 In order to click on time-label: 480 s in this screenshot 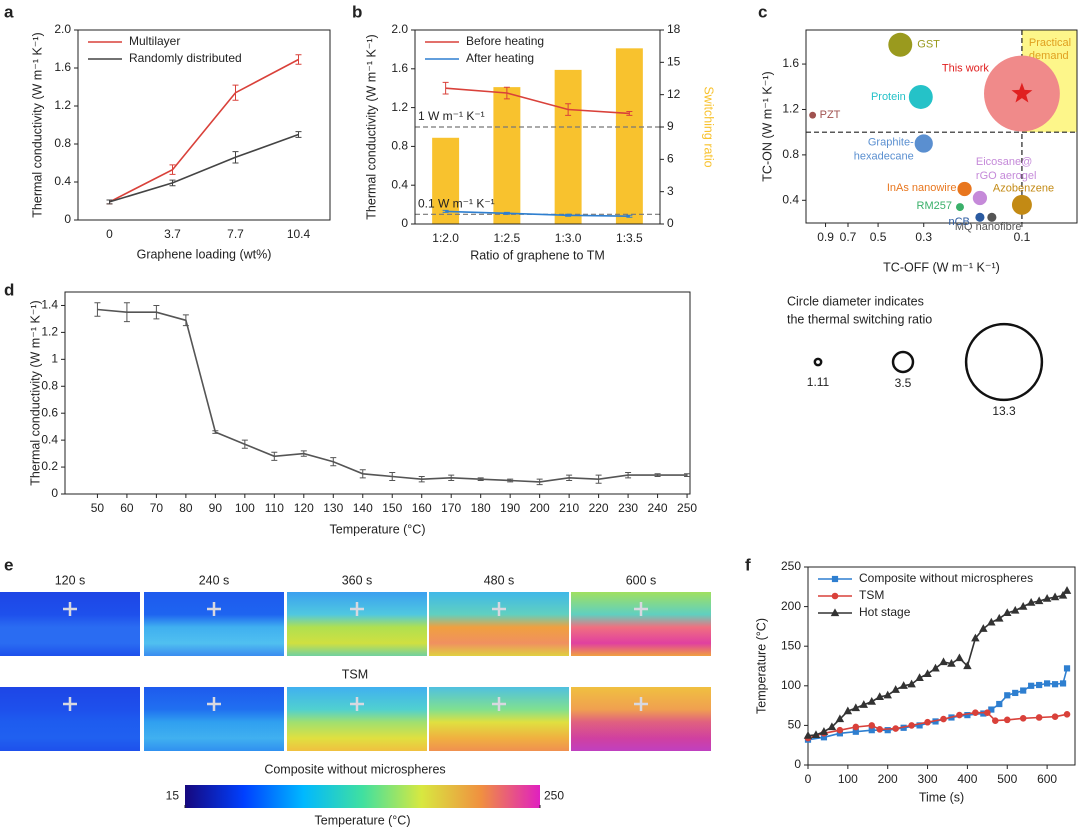, I will do `click(499, 580)`.